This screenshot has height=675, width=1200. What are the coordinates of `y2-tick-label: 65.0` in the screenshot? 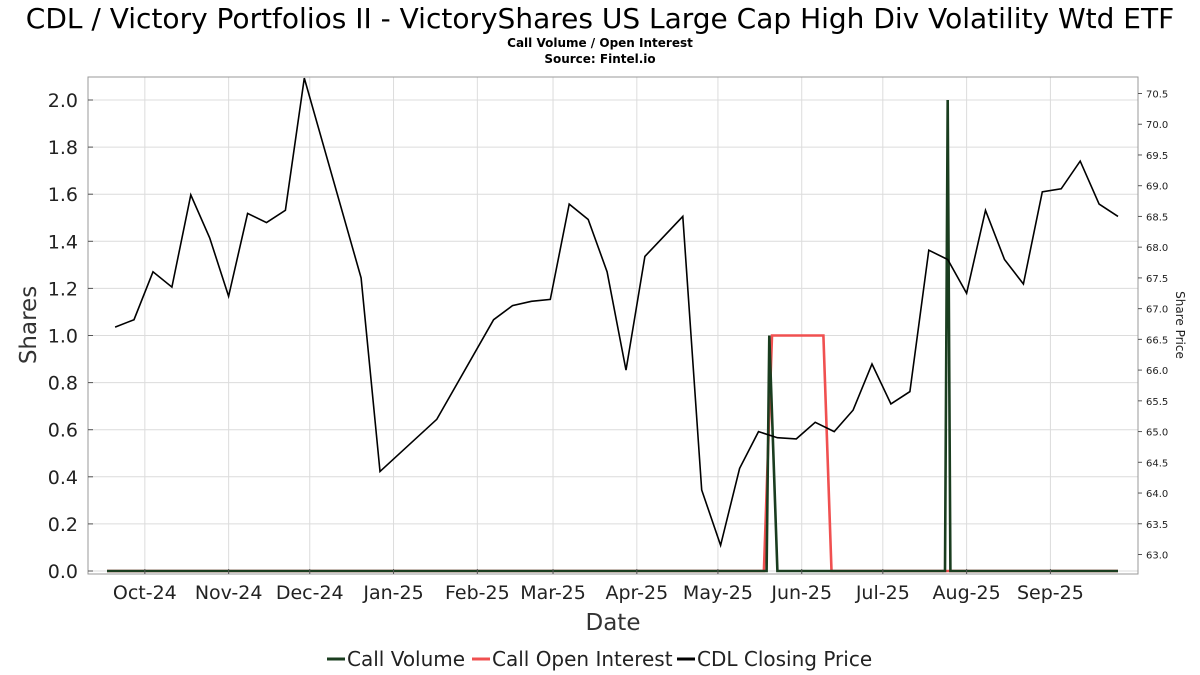 It's located at (1157, 433).